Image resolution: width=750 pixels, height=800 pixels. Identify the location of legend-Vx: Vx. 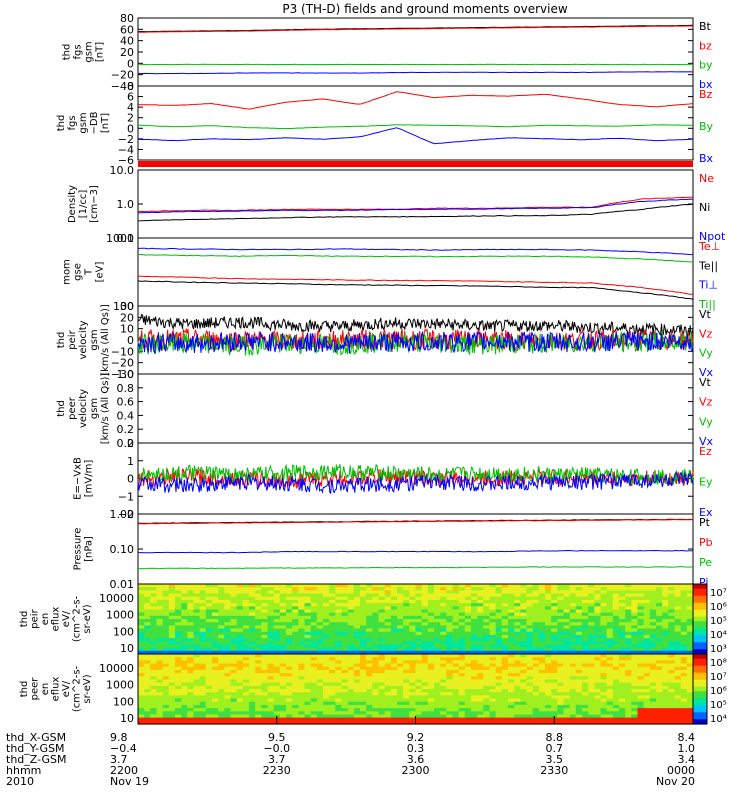
(706, 441).